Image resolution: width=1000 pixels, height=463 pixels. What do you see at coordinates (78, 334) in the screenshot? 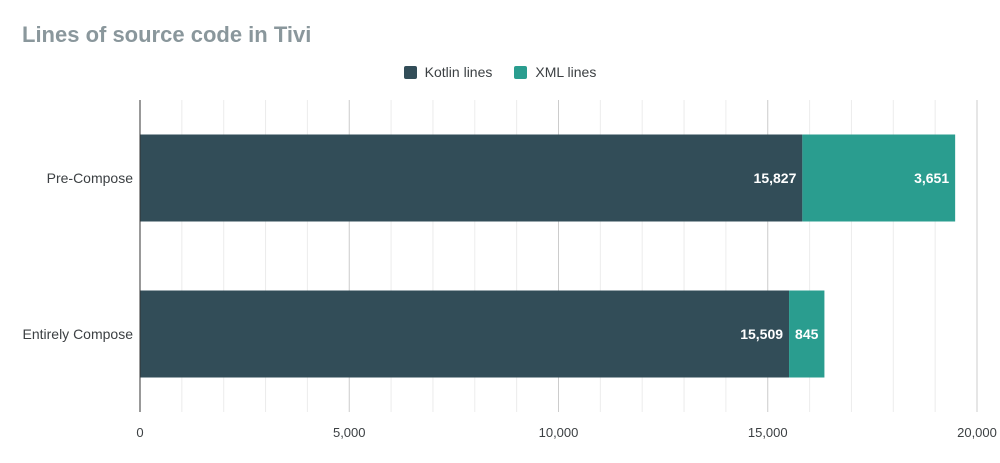
I see `category-label: Entirely Compose` at bounding box center [78, 334].